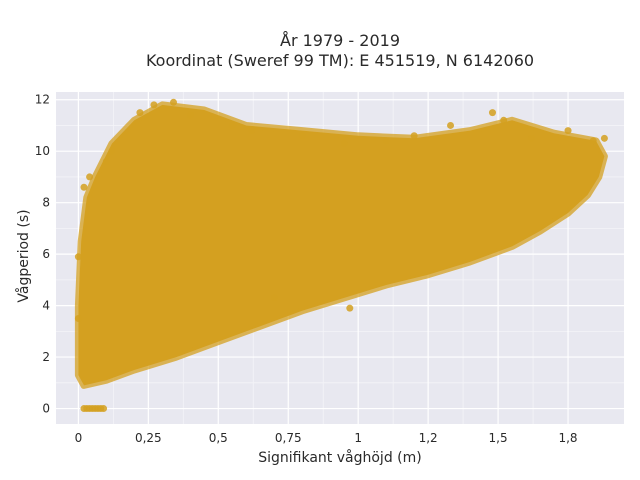  What do you see at coordinates (104, 409) in the screenshot?
I see `zero-period-point` at bounding box center [104, 409].